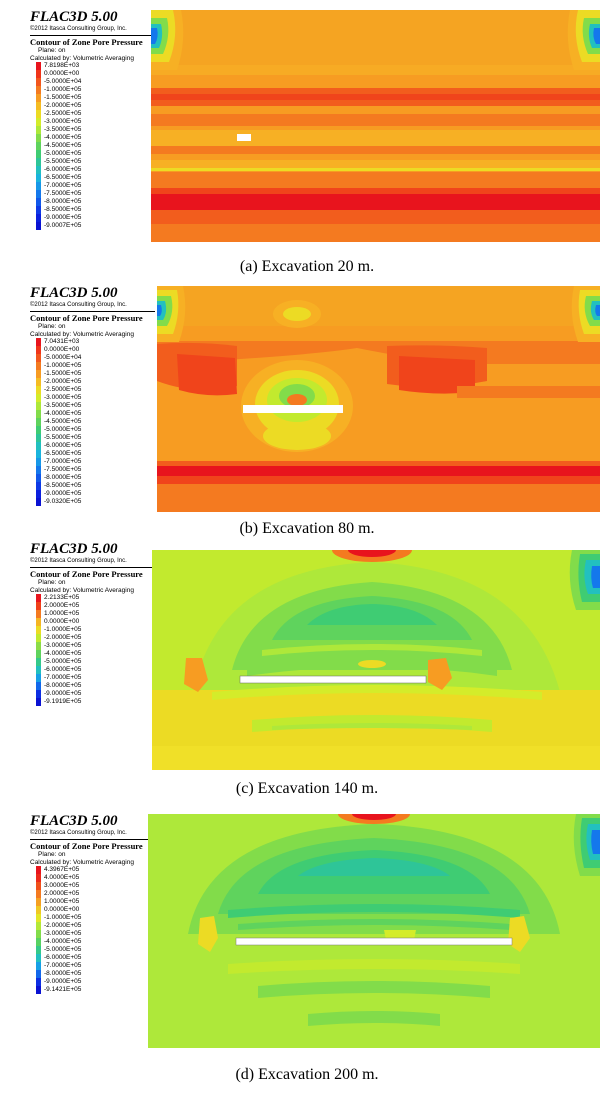 This screenshot has height=1093, width=614. I want to click on legend-entry: -4.0000E+05, so click(92, 414).